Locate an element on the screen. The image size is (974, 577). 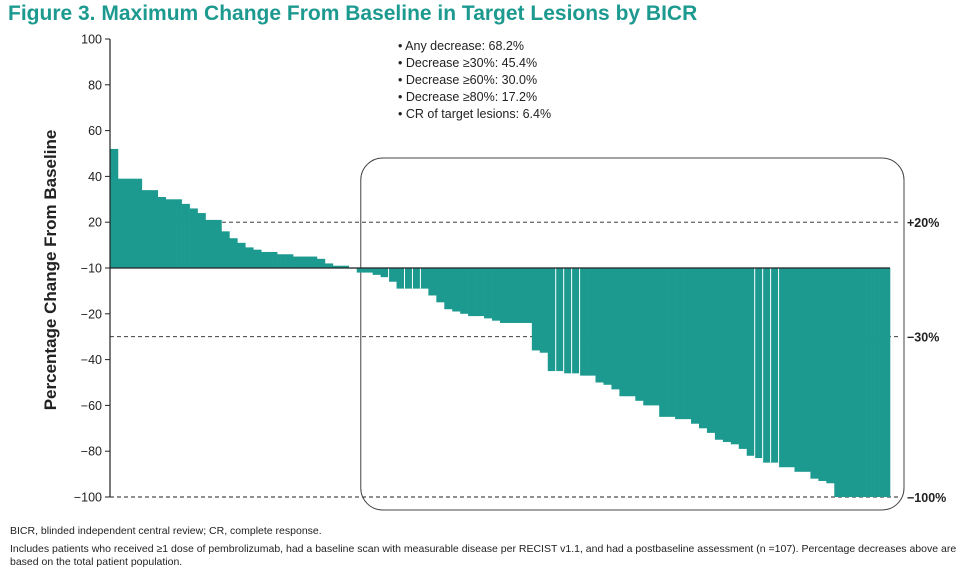
annotation-line: • Decrease ≥30%: 45.4% is located at coordinates (467, 63).